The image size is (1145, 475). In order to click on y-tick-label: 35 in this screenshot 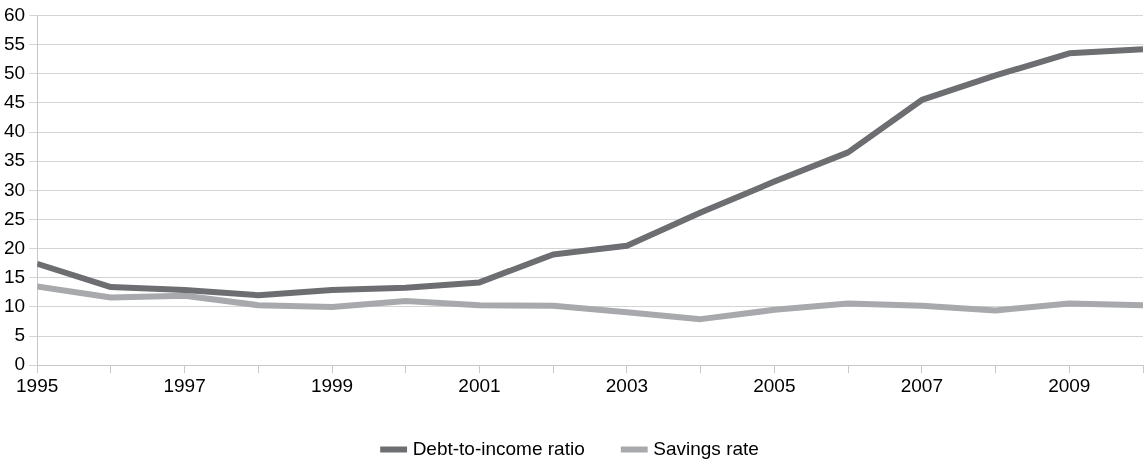, I will do `click(14, 160)`.